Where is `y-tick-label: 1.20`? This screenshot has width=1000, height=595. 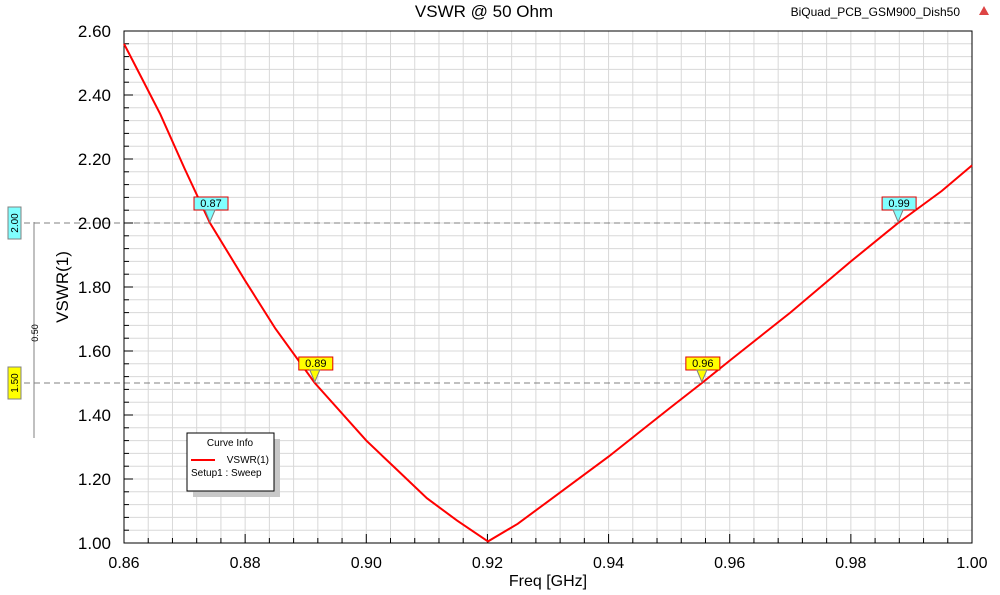 y-tick-label: 1.20 is located at coordinates (94, 479).